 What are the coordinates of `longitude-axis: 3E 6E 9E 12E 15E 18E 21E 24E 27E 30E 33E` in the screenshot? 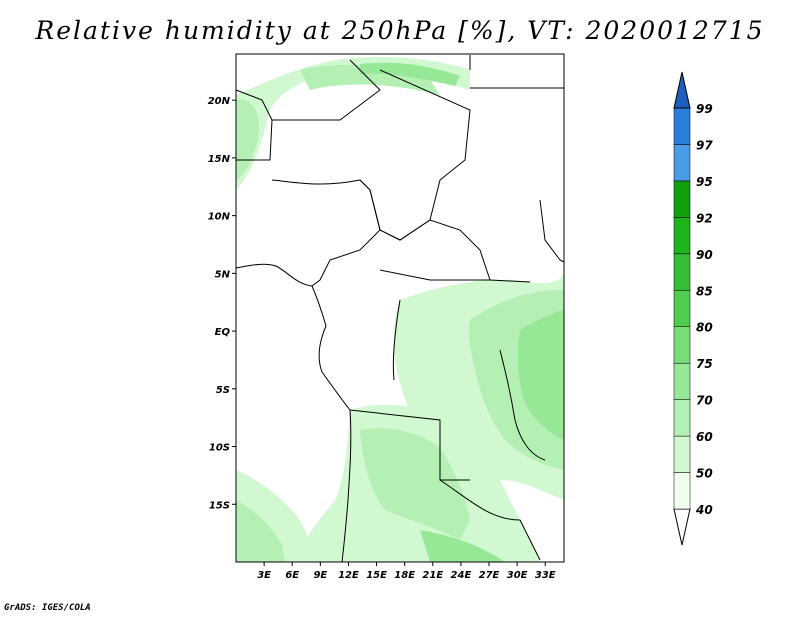 It's located at (406, 571).